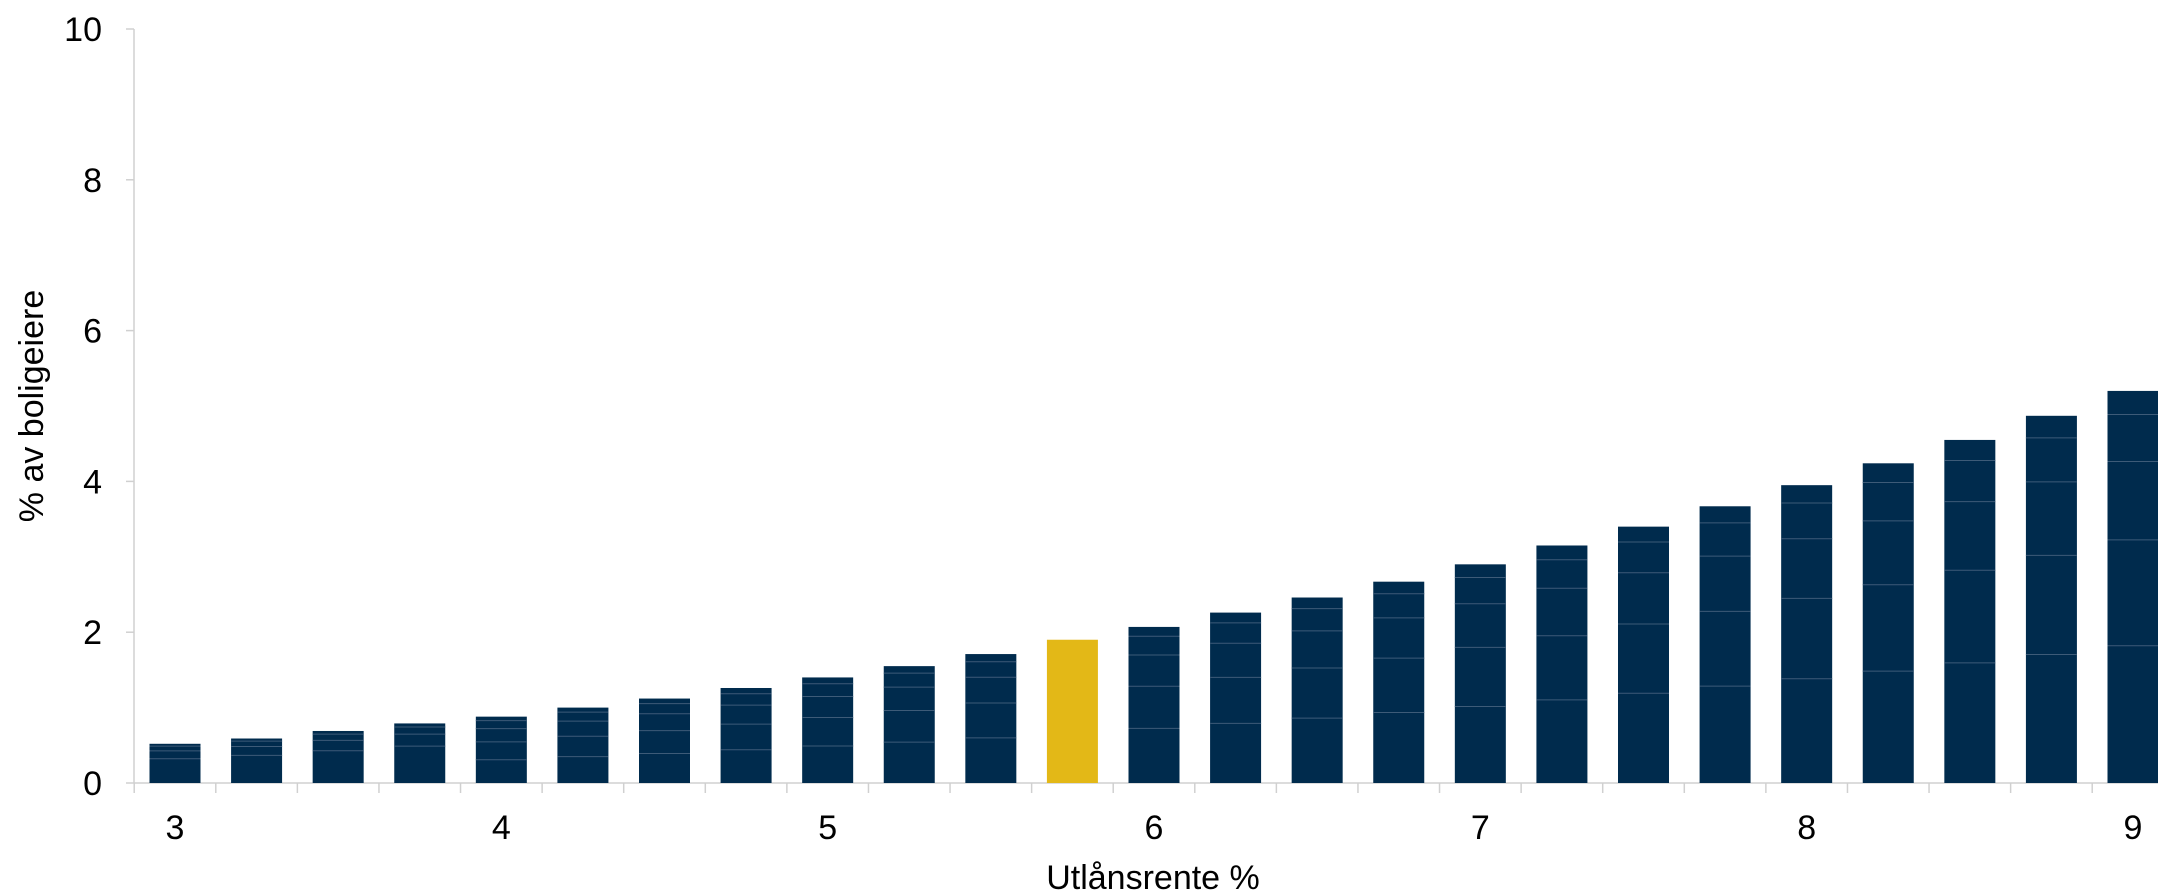  Describe the element at coordinates (501, 828) in the screenshot. I see `x-tick-label: 4` at that location.